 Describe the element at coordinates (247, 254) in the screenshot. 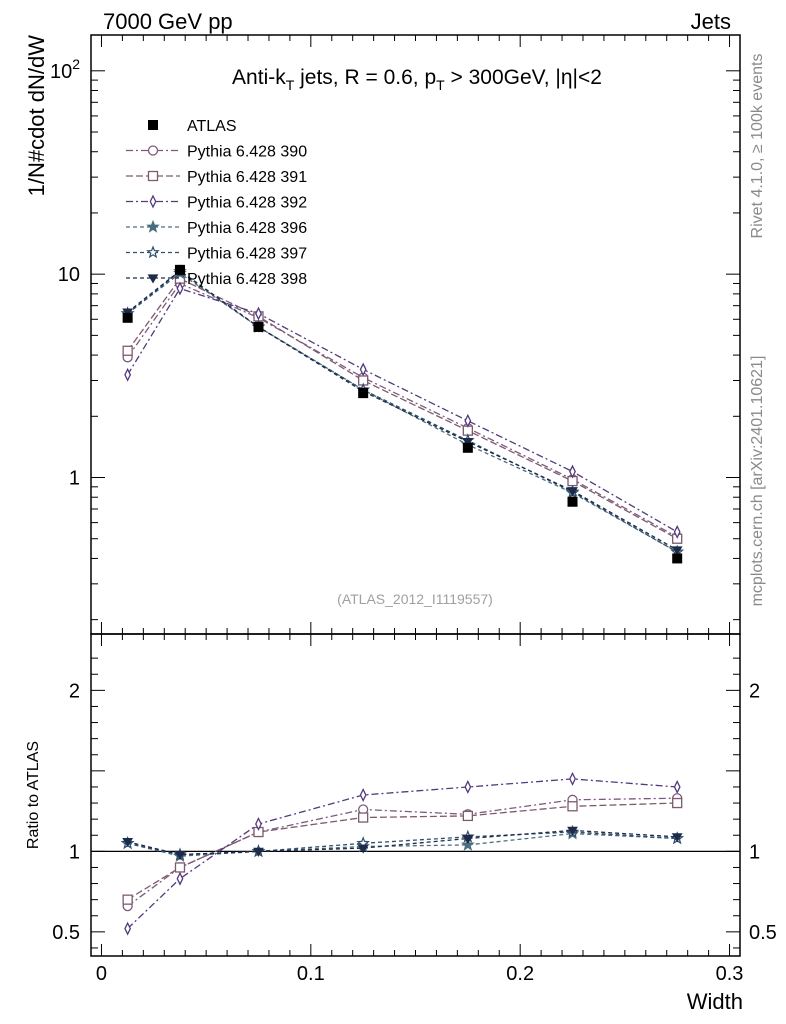

I see `legend-label-5: Pythia 6.428 397` at that location.